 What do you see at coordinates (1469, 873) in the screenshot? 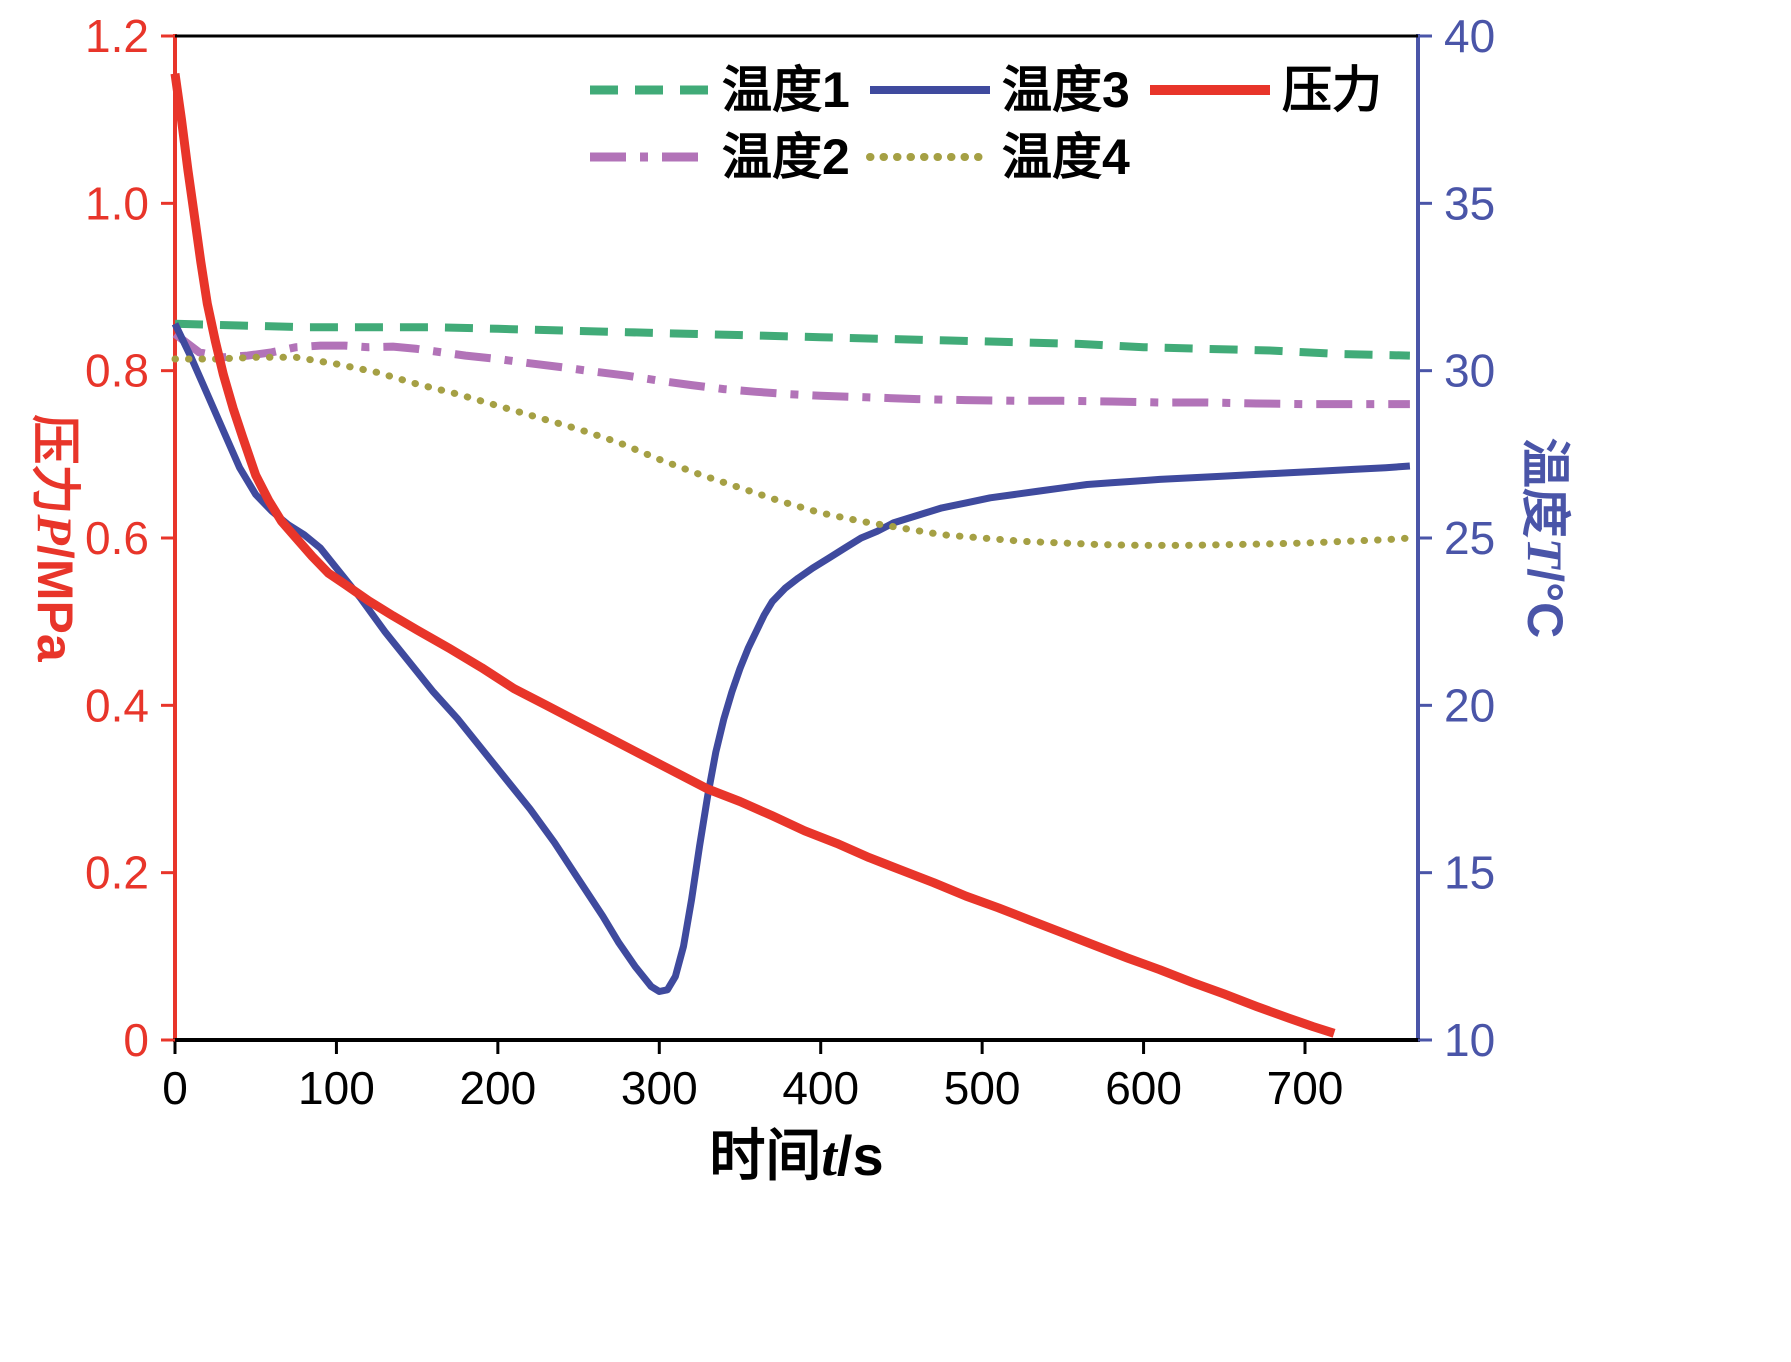
I see `y-right-tick-label: 15` at bounding box center [1469, 873].